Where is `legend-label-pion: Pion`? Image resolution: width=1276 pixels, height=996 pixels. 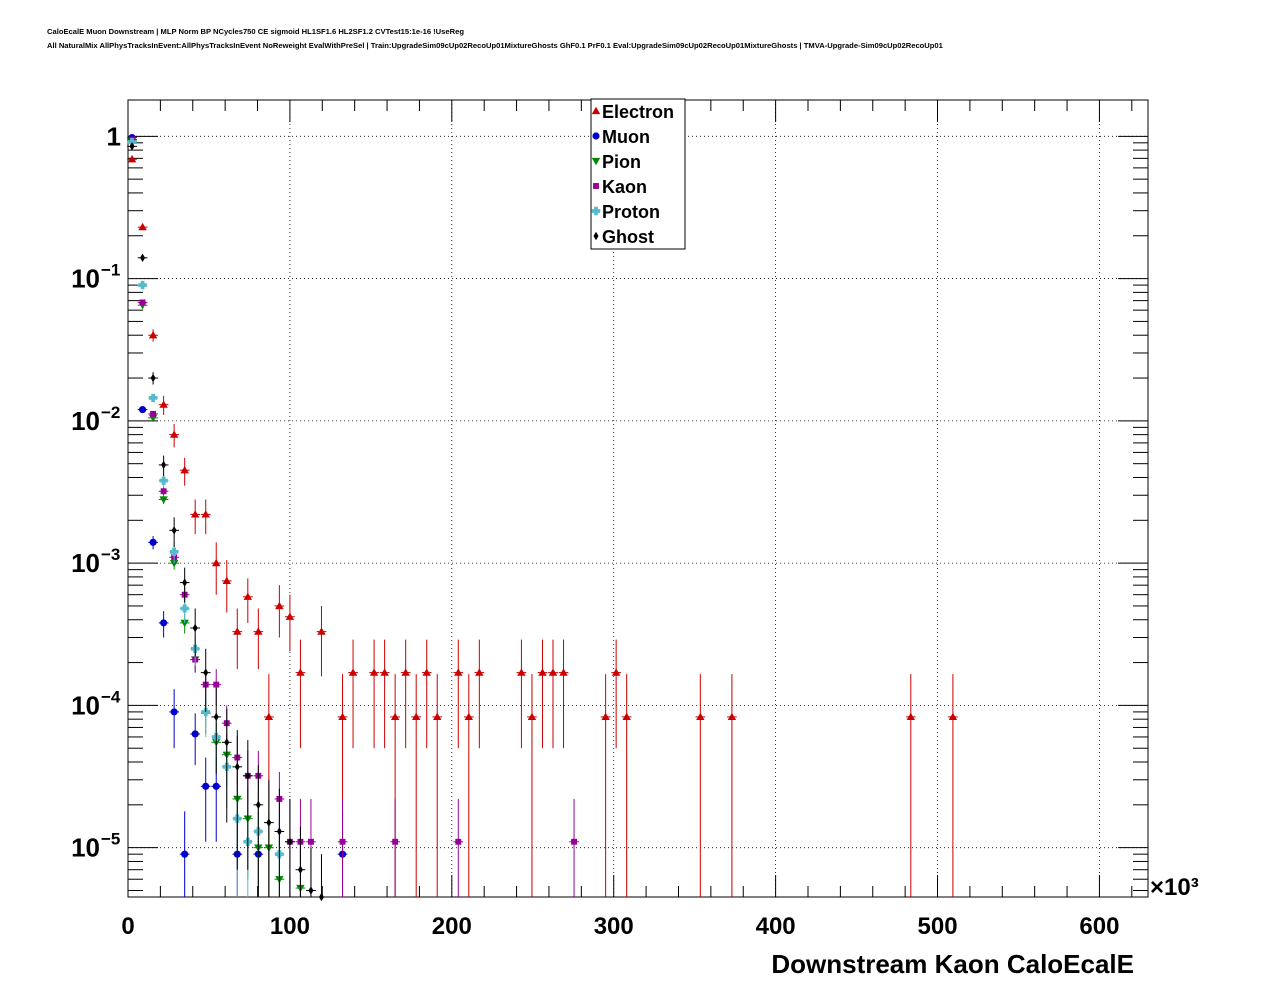
legend-label-pion: Pion is located at coordinates (621, 162).